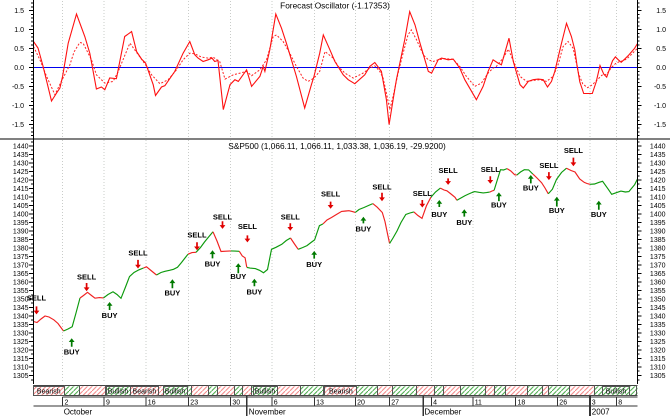 The image size is (670, 416). What do you see at coordinates (661, 30) in the screenshot?
I see `svg-text: 1.0` at bounding box center [661, 30].